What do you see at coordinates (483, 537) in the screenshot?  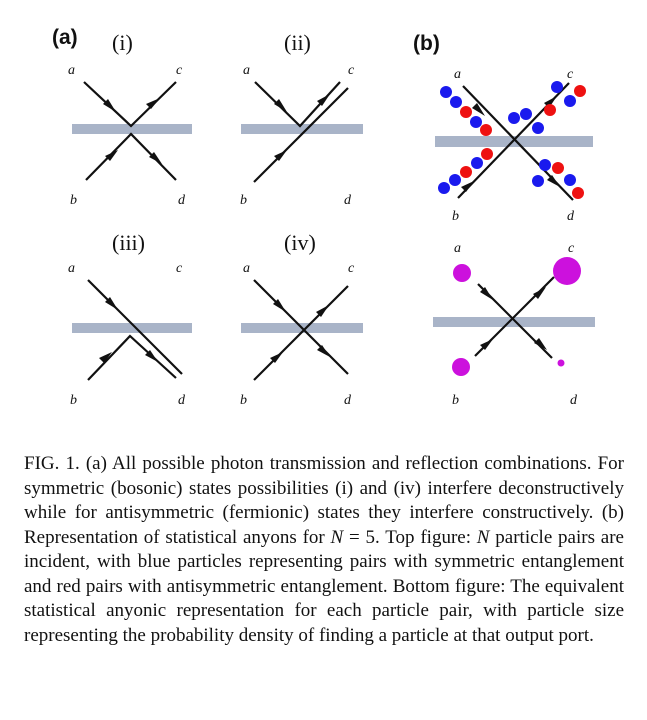 I see `caption-var-n-2: N` at bounding box center [483, 537].